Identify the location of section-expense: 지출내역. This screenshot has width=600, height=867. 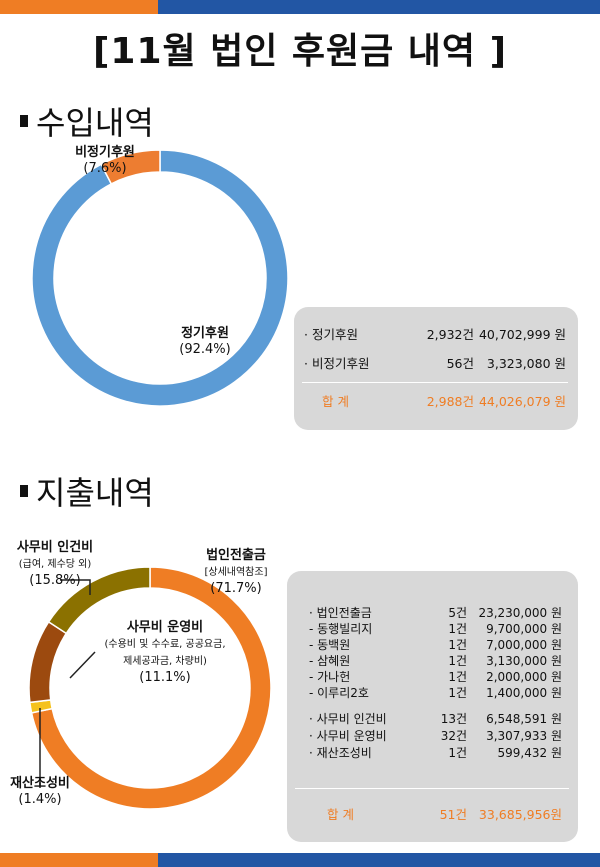
(87, 491).